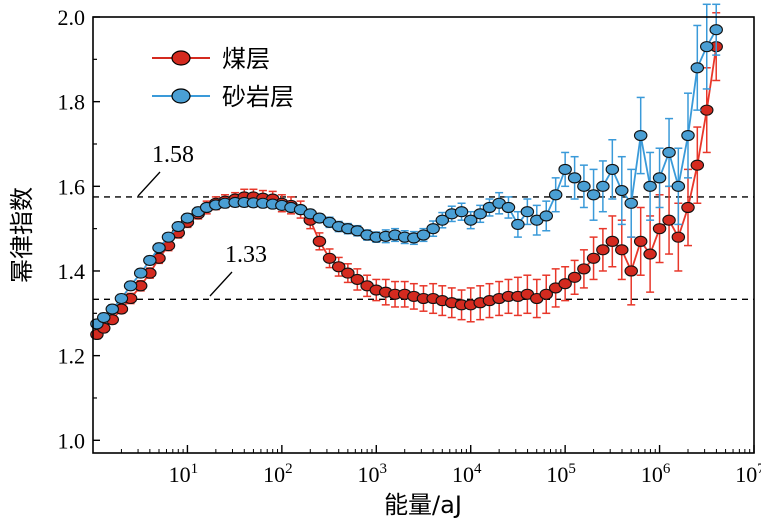  I want to click on x-tick-label-4: 10⁵, so click(561, 474).